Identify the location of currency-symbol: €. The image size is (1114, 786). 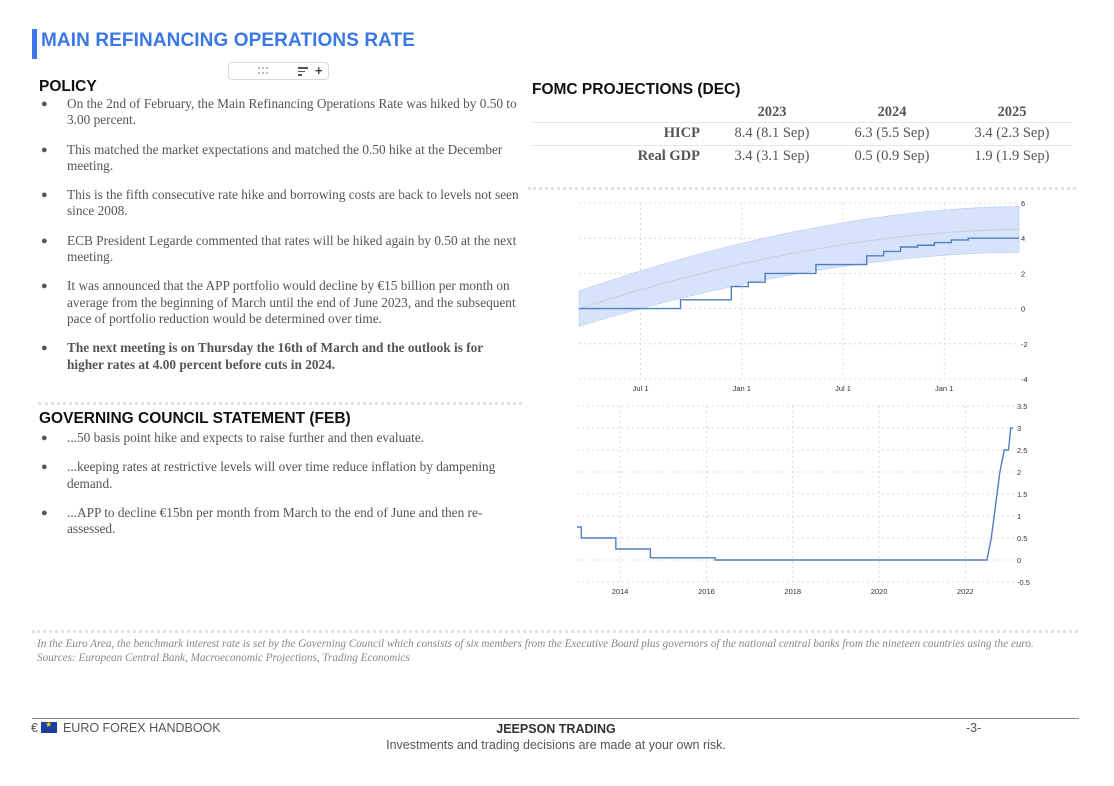
(34, 728).